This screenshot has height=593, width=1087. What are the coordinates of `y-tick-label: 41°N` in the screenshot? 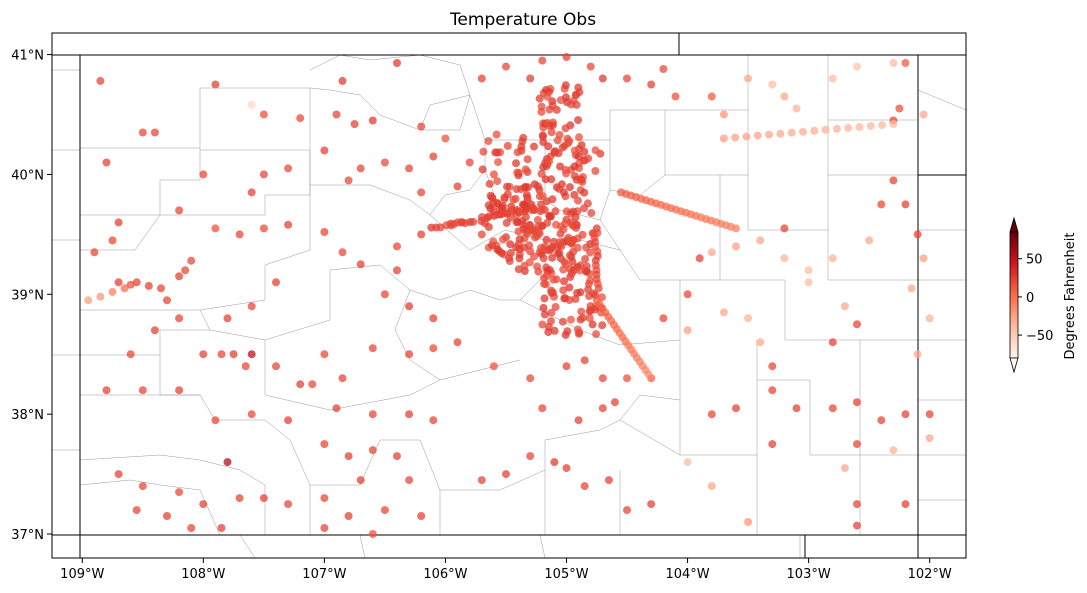 It's located at (27, 56).